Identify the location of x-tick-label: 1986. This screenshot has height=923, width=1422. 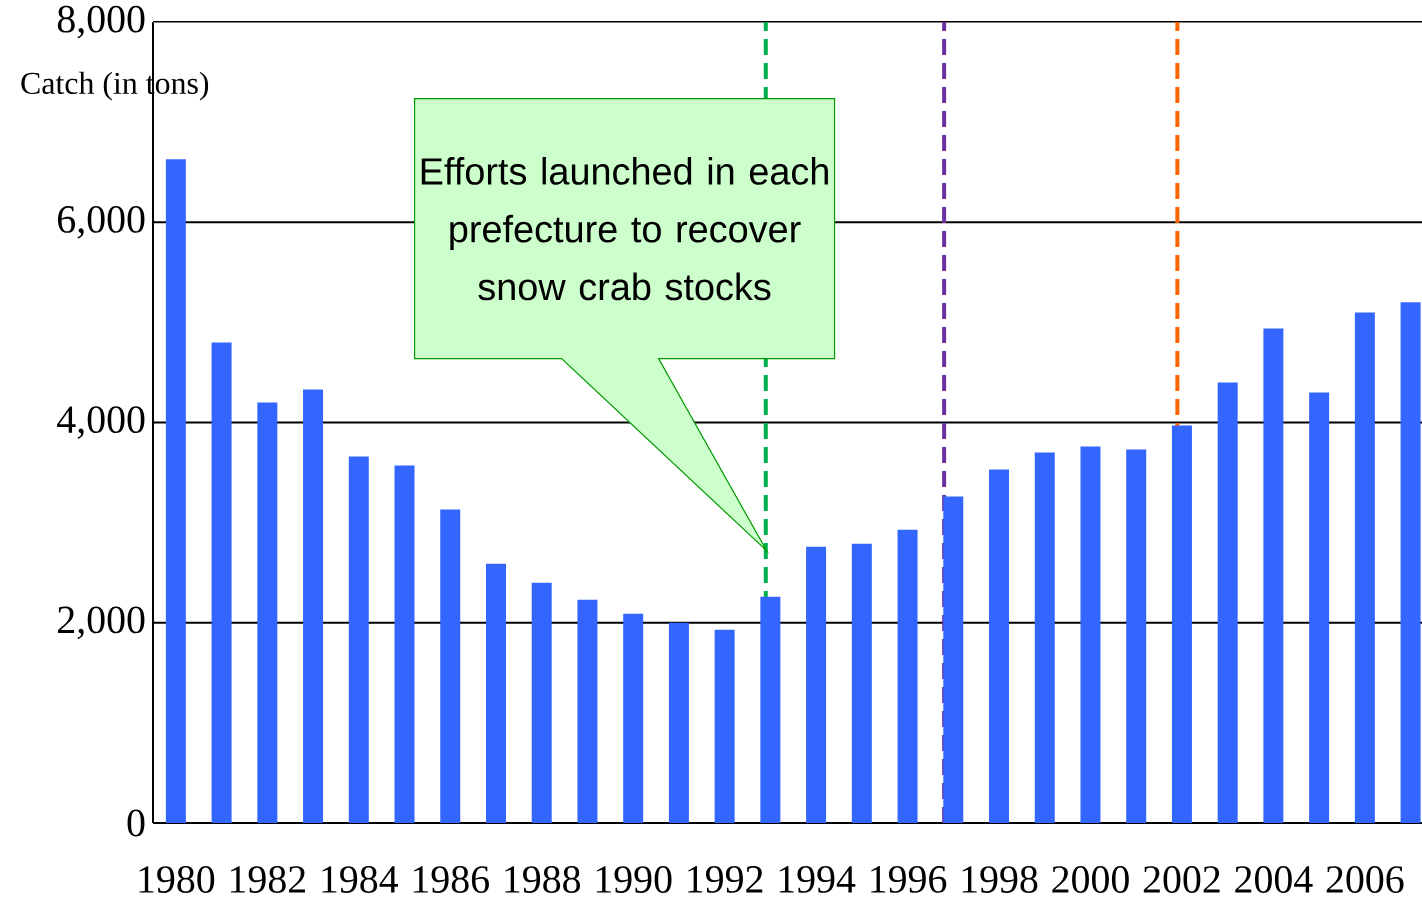
(451, 879).